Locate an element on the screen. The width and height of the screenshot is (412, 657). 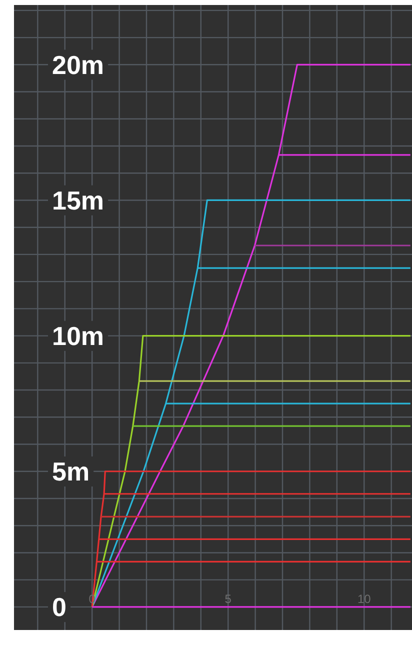
y-tick-label: 5m is located at coordinates (71, 471).